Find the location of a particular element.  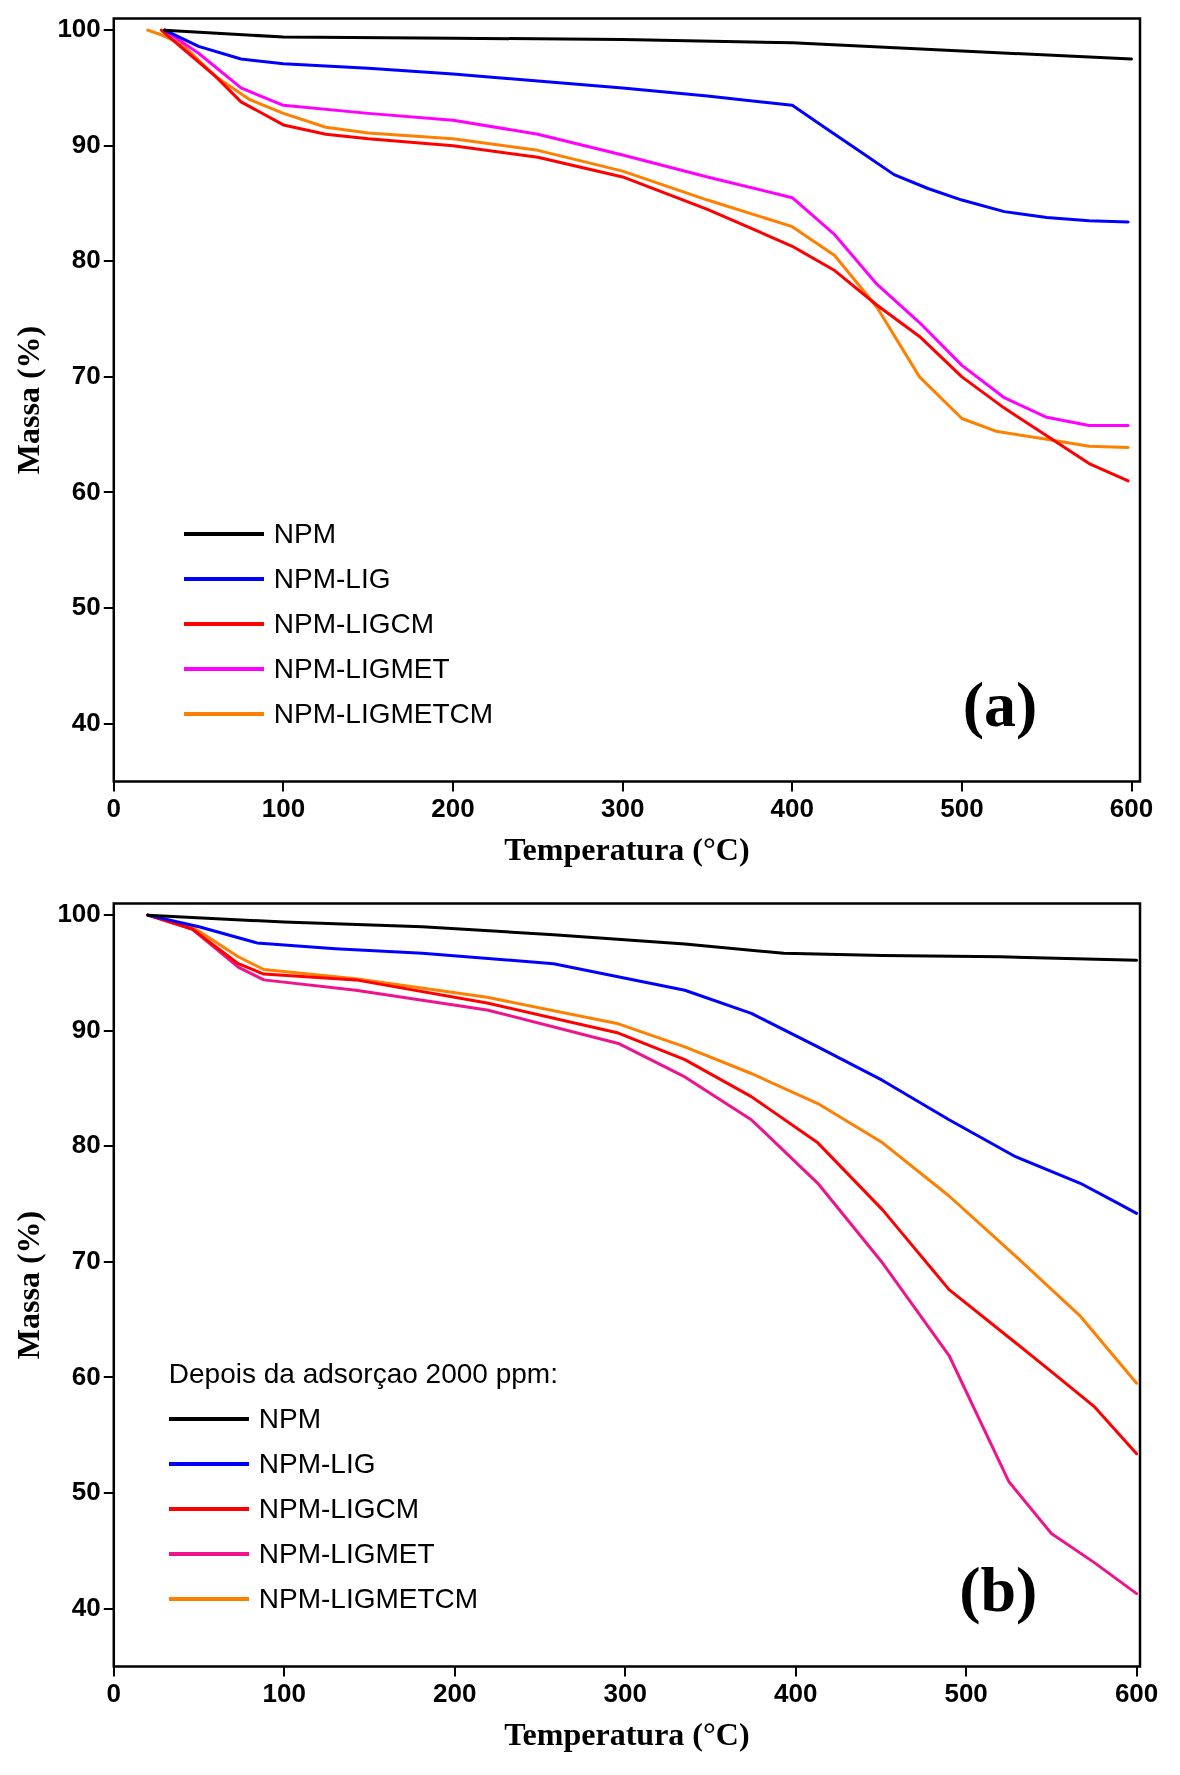

legend-title: Depois da adsorçao 2000 ppm: is located at coordinates (363, 1374).